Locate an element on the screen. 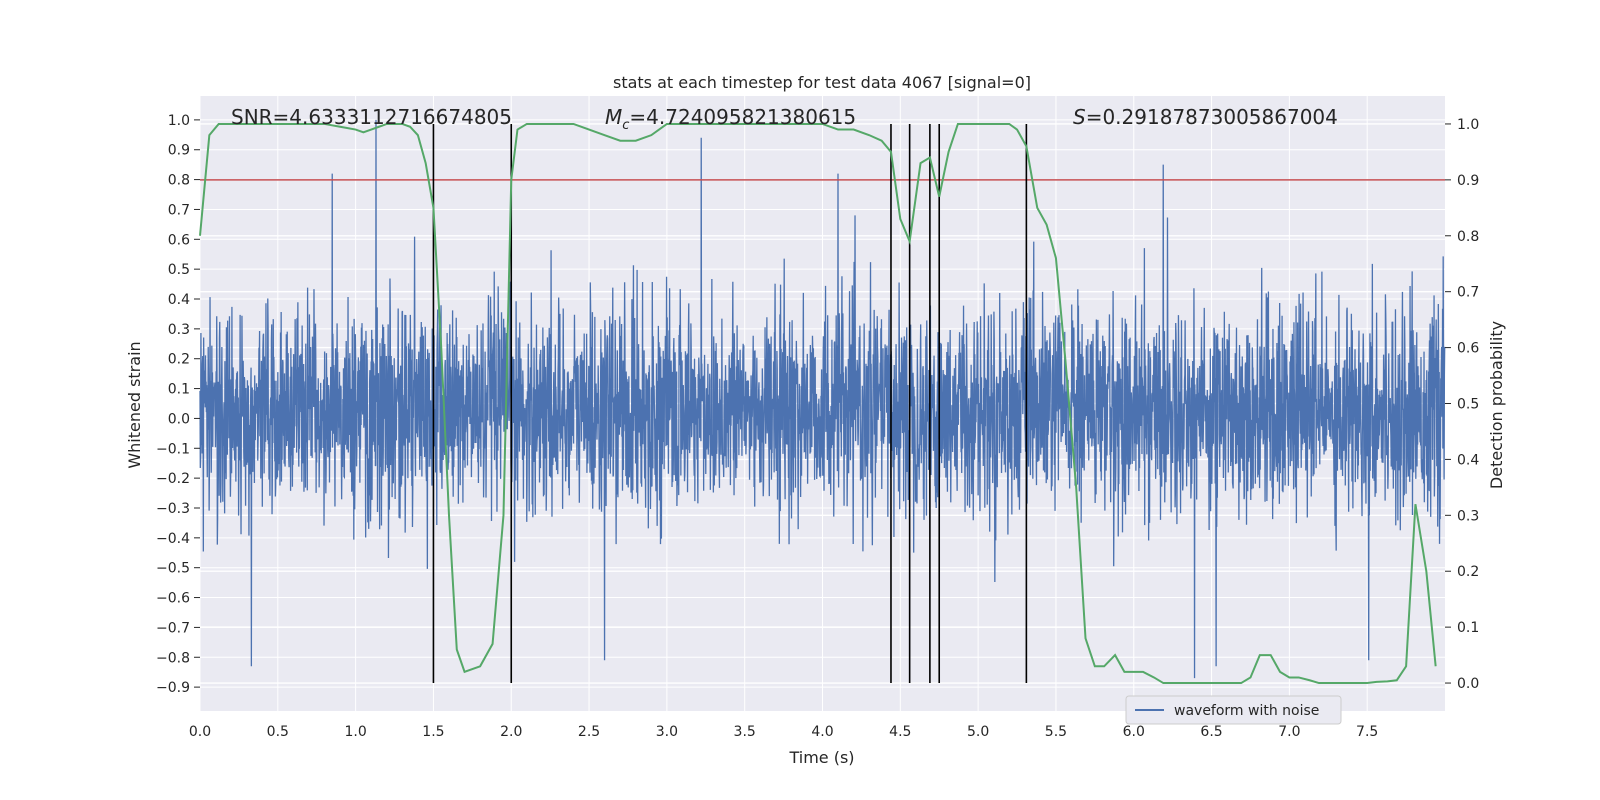  y-left-tick-label: 0.8 is located at coordinates (179, 181).